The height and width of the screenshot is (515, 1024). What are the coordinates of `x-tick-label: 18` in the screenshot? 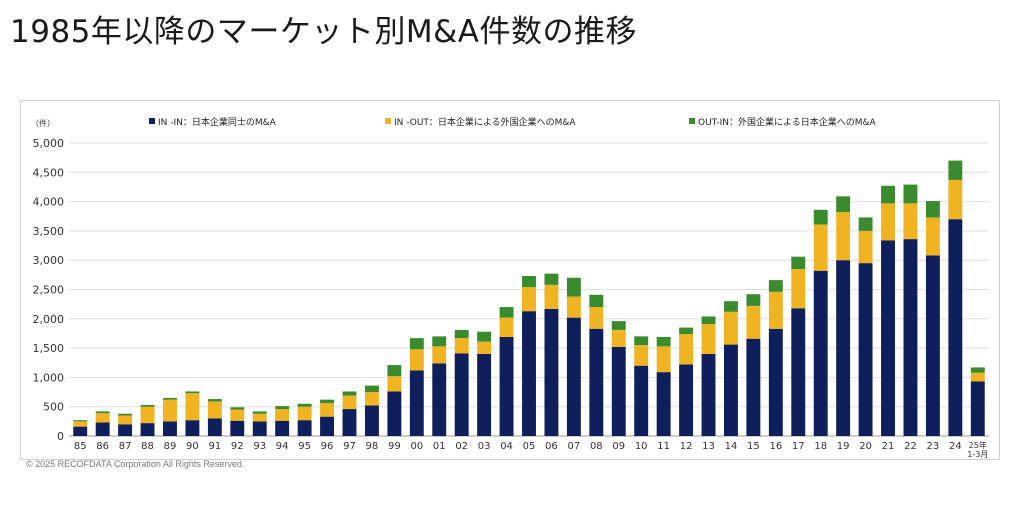 It's located at (820, 446).